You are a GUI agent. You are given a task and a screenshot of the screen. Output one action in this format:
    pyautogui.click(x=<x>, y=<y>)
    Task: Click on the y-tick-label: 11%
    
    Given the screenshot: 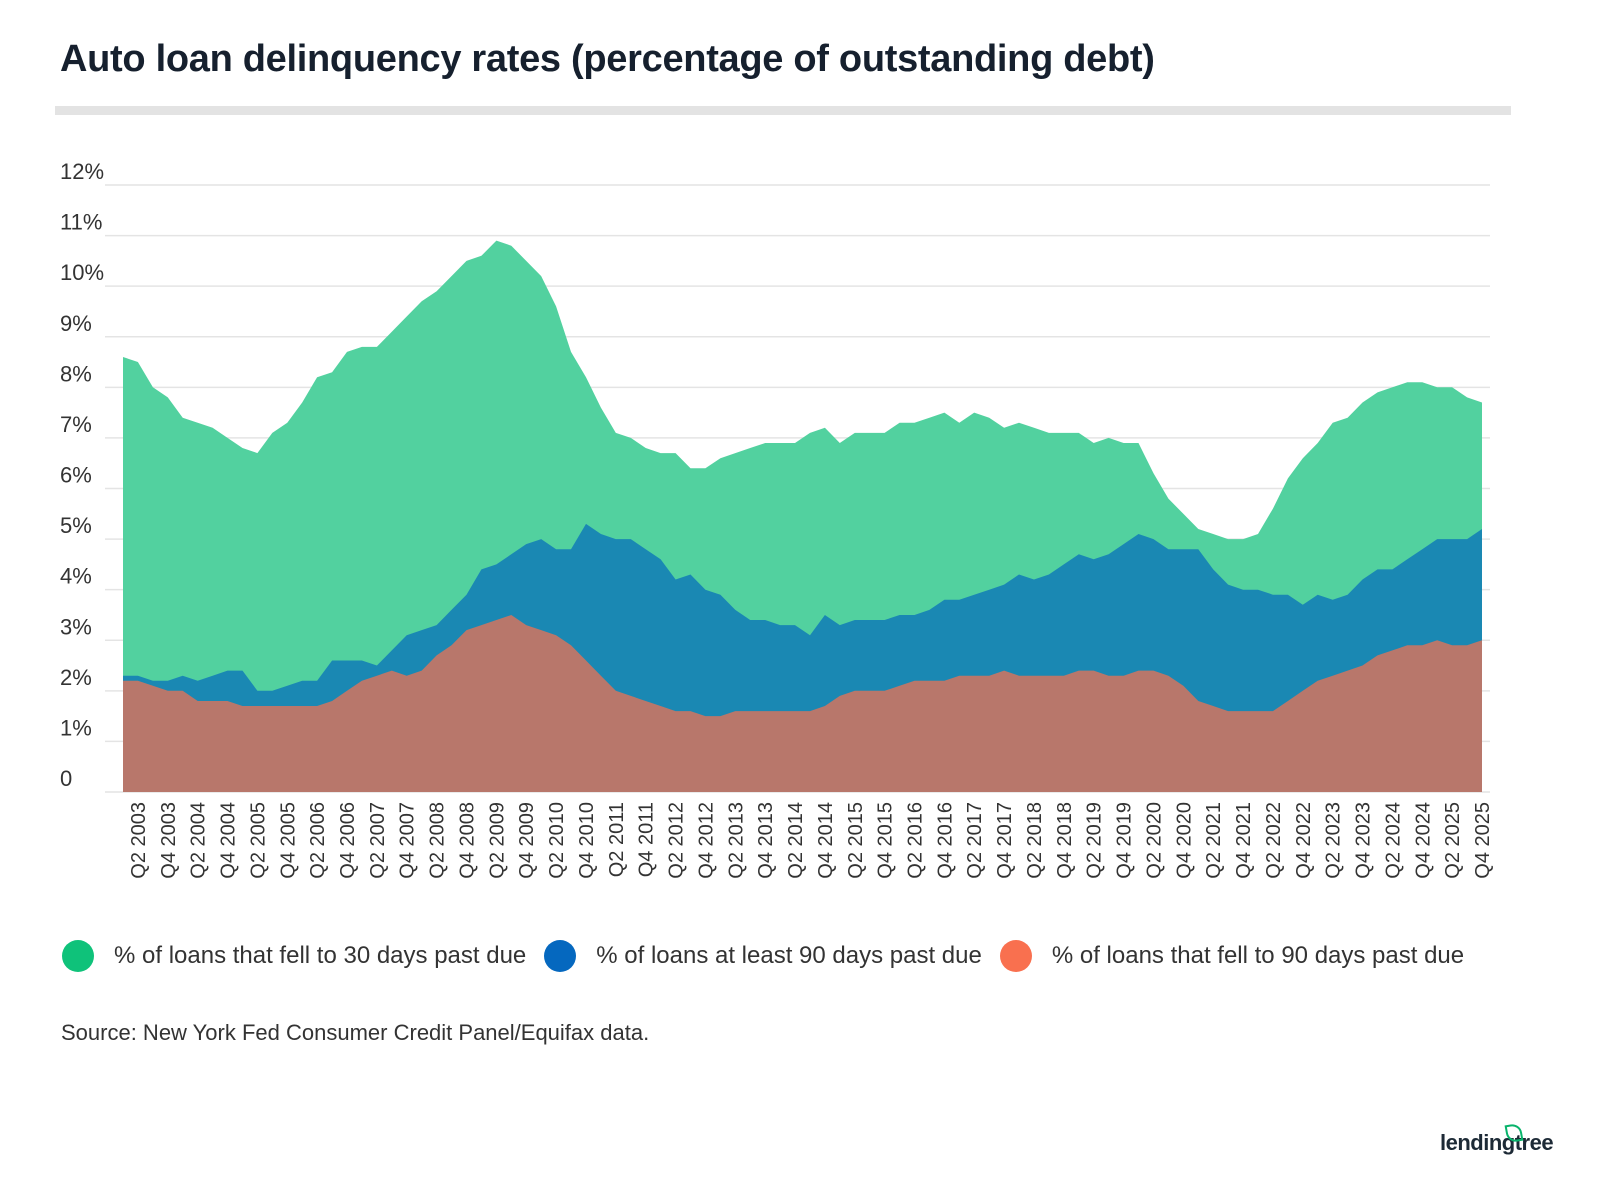 What is the action you would take?
    pyautogui.click(x=81, y=222)
    